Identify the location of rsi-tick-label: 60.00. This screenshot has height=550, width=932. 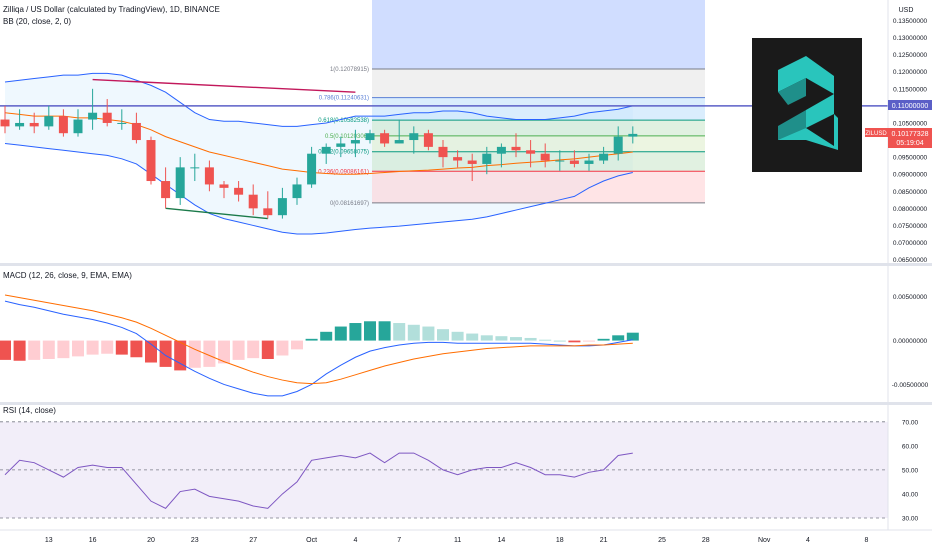
(910, 446).